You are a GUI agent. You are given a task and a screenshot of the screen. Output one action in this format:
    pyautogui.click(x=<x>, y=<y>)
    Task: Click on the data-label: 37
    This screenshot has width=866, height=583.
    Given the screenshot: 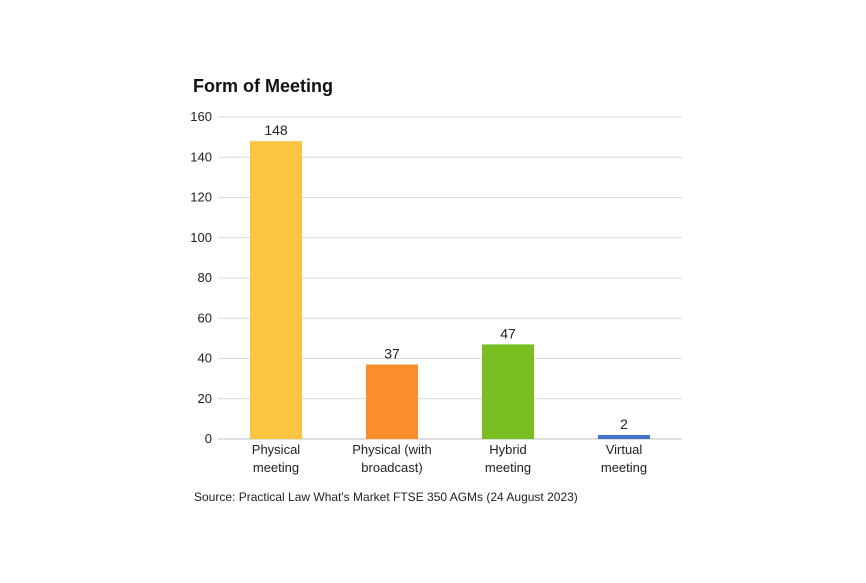 What is the action you would take?
    pyautogui.click(x=392, y=354)
    